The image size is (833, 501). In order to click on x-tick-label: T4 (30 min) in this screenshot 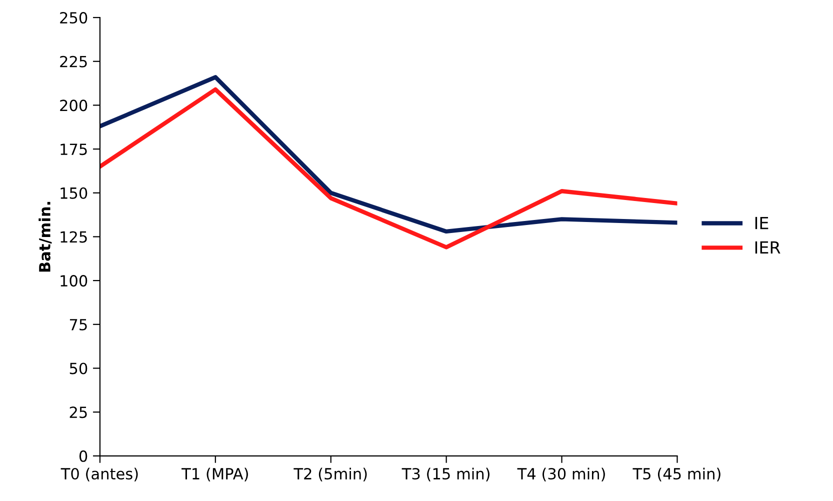, I will do `click(561, 475)`.